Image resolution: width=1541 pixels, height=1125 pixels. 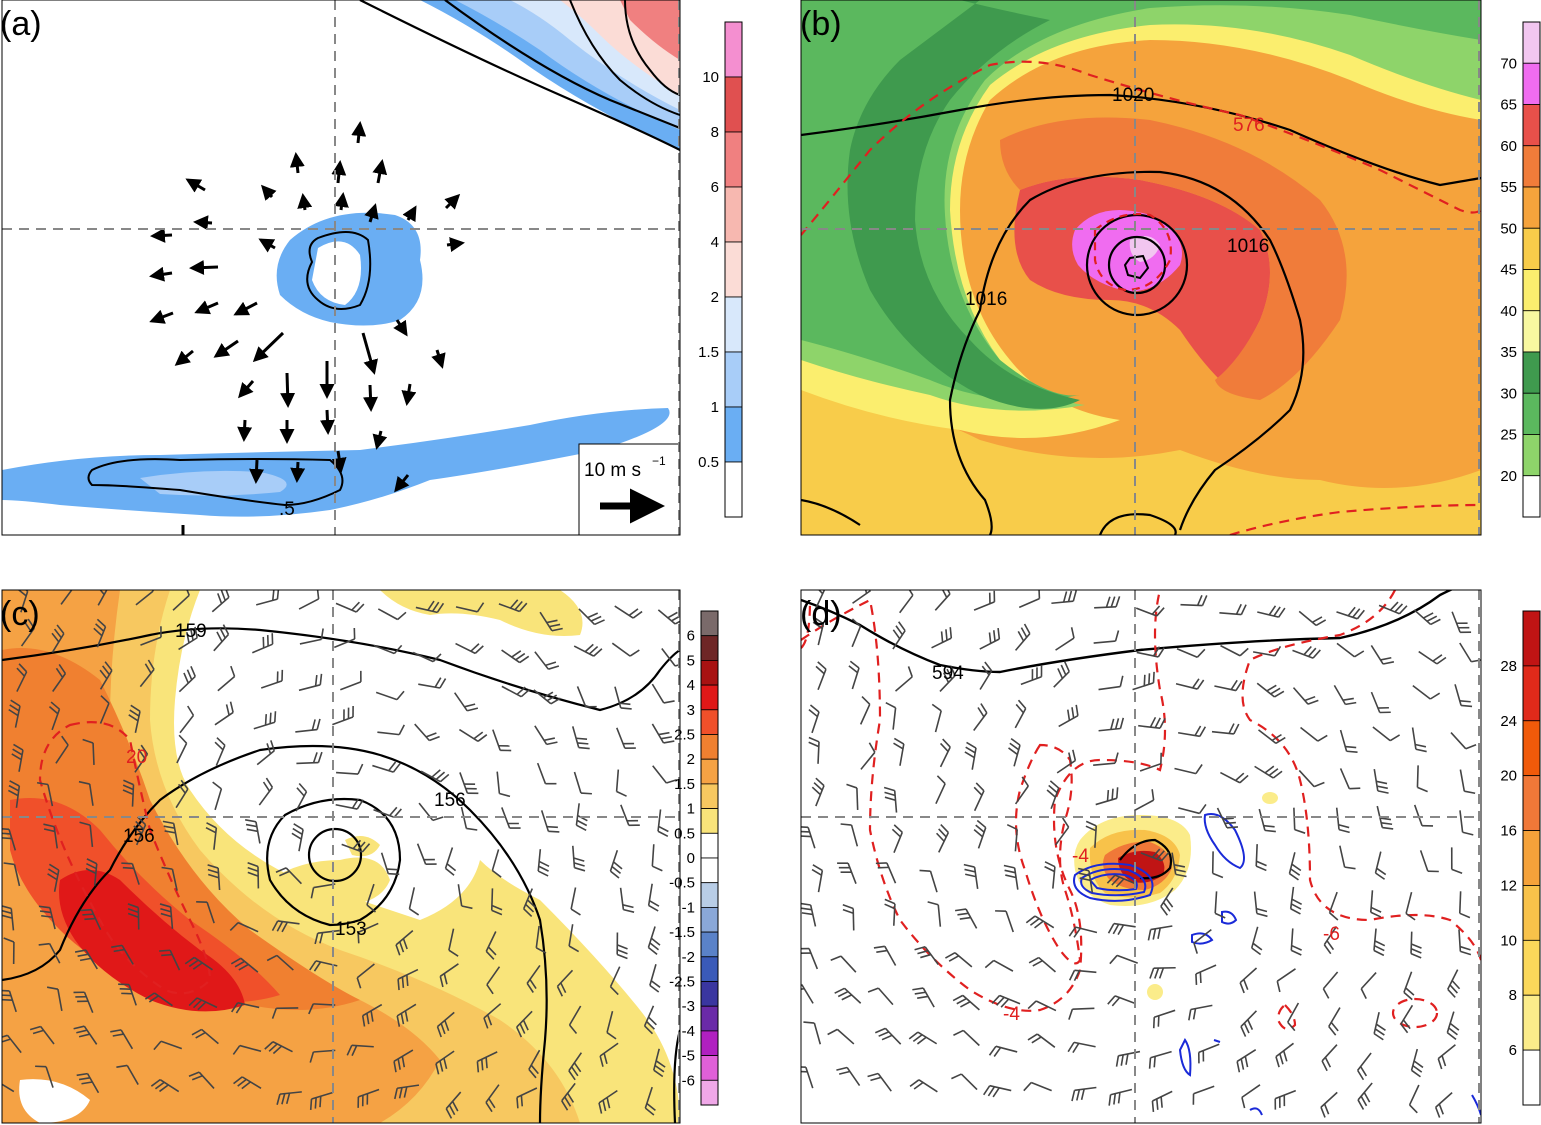 What do you see at coordinates (1141, 462) in the screenshot?
I see `panel-b-shade-lightorange-bottom` at bounding box center [1141, 462].